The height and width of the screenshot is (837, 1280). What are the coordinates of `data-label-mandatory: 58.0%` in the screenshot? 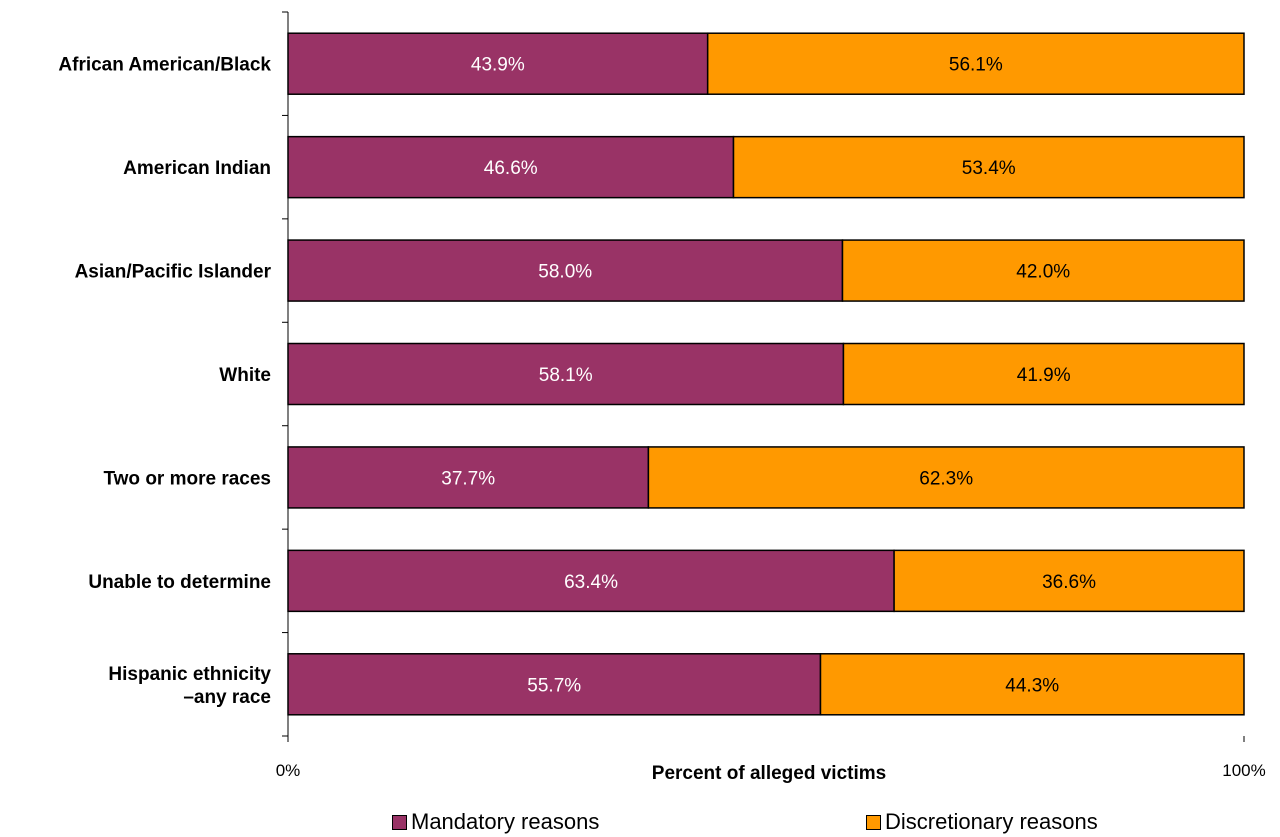 It's located at (565, 272).